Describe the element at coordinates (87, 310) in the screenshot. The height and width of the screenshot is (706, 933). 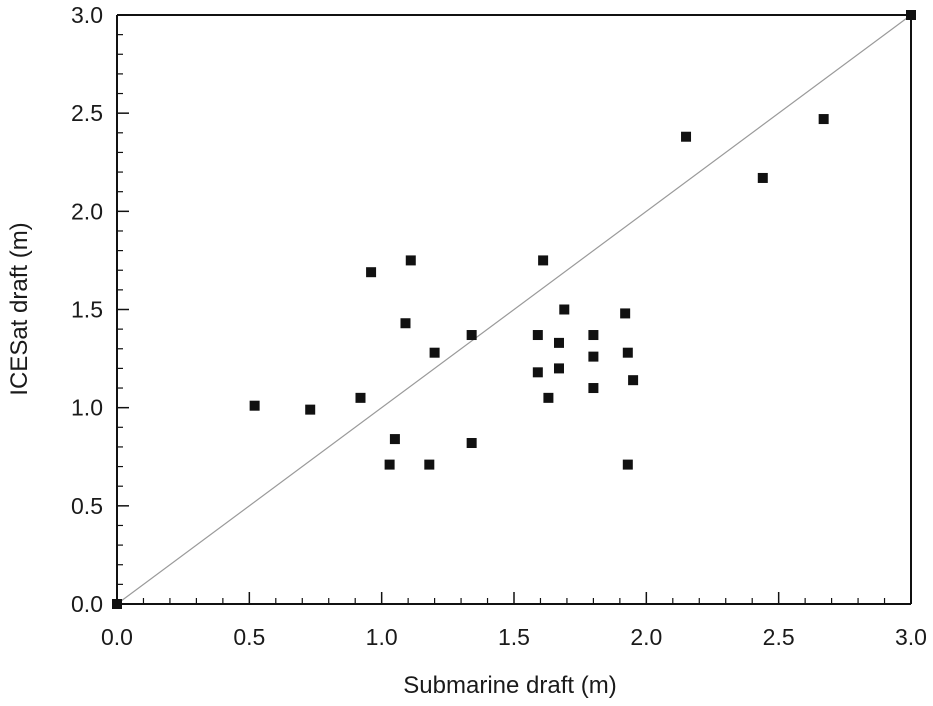
I see `y-tick-label: 1.5` at that location.